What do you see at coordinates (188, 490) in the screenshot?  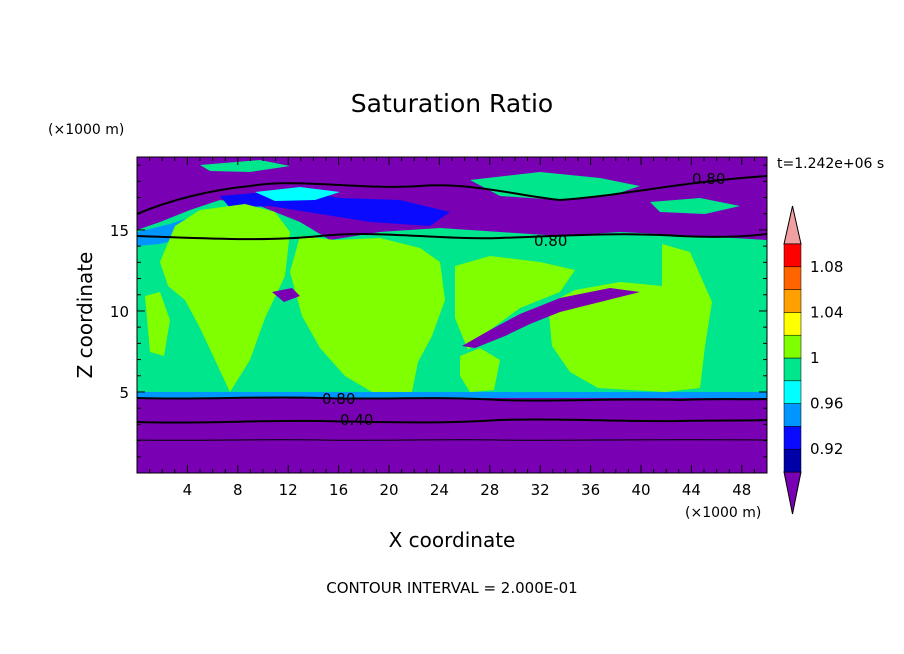 I see `x-tick-label: 4` at bounding box center [188, 490].